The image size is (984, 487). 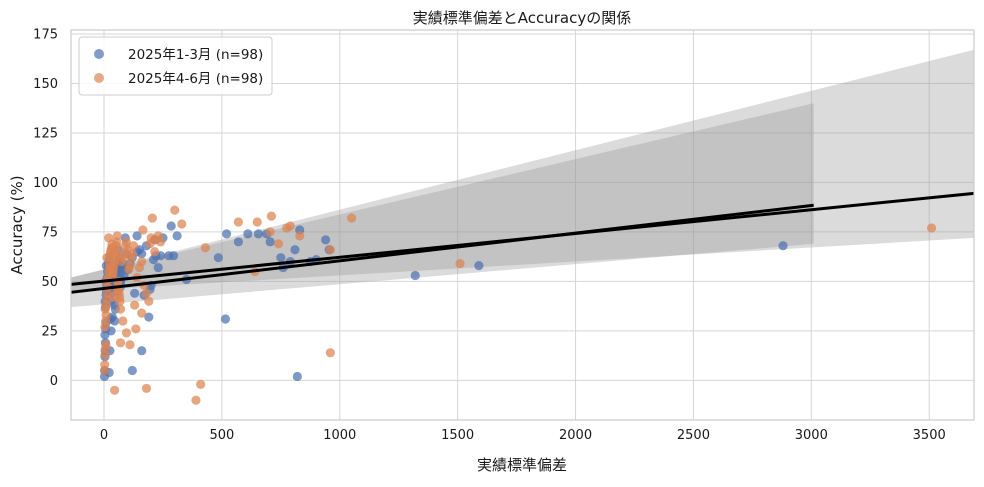 What do you see at coordinates (104, 435) in the screenshot?
I see `x-tick-label: 0` at bounding box center [104, 435].